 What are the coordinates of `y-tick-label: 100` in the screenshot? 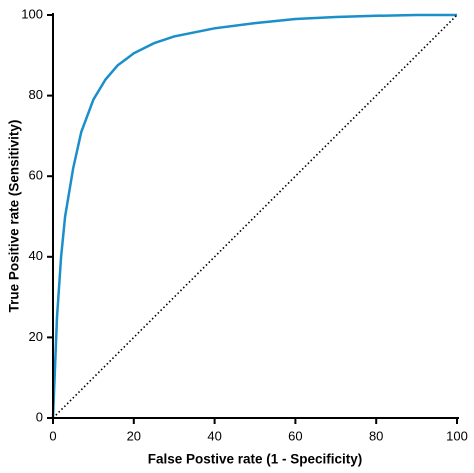 It's located at (32, 13).